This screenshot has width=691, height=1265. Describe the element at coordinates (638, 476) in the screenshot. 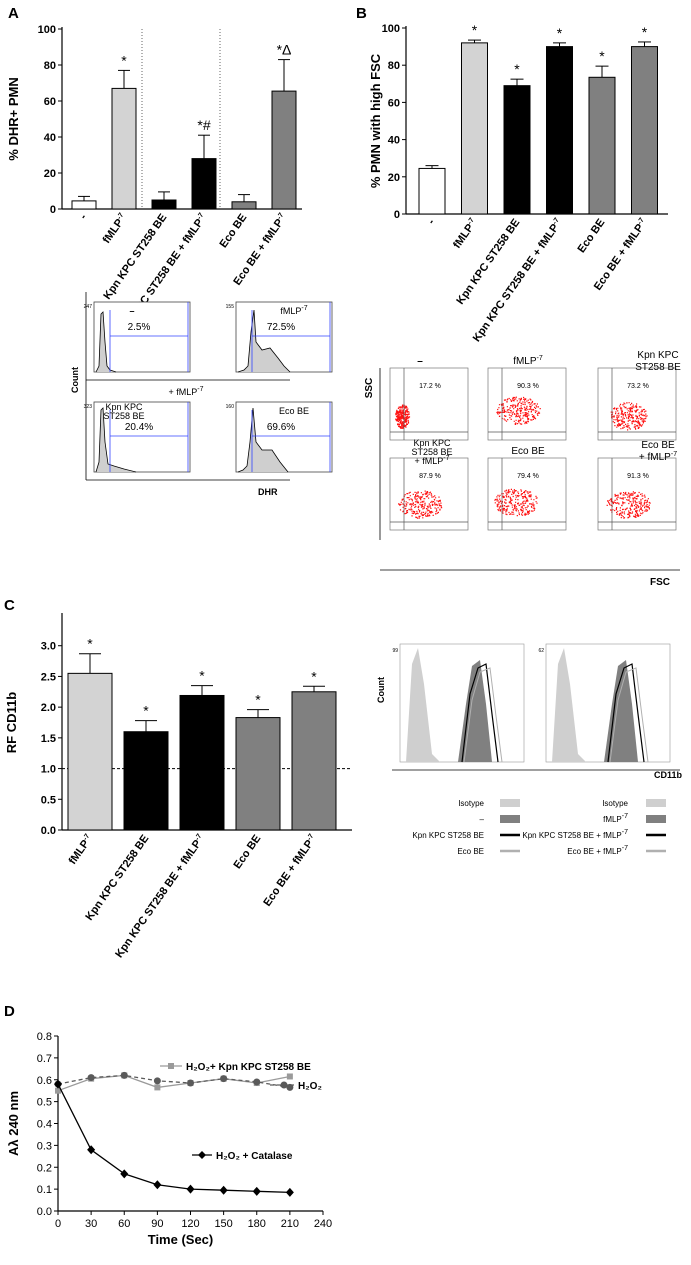

I see `gate-percentage: 91.3 %` at that location.